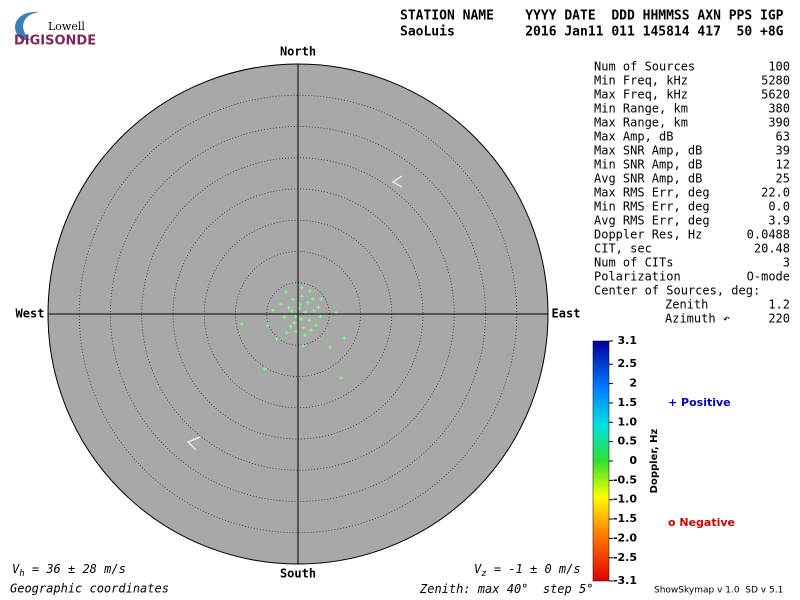 The height and width of the screenshot is (600, 800). Describe the element at coordinates (30, 314) in the screenshot. I see `west-label: West` at that location.